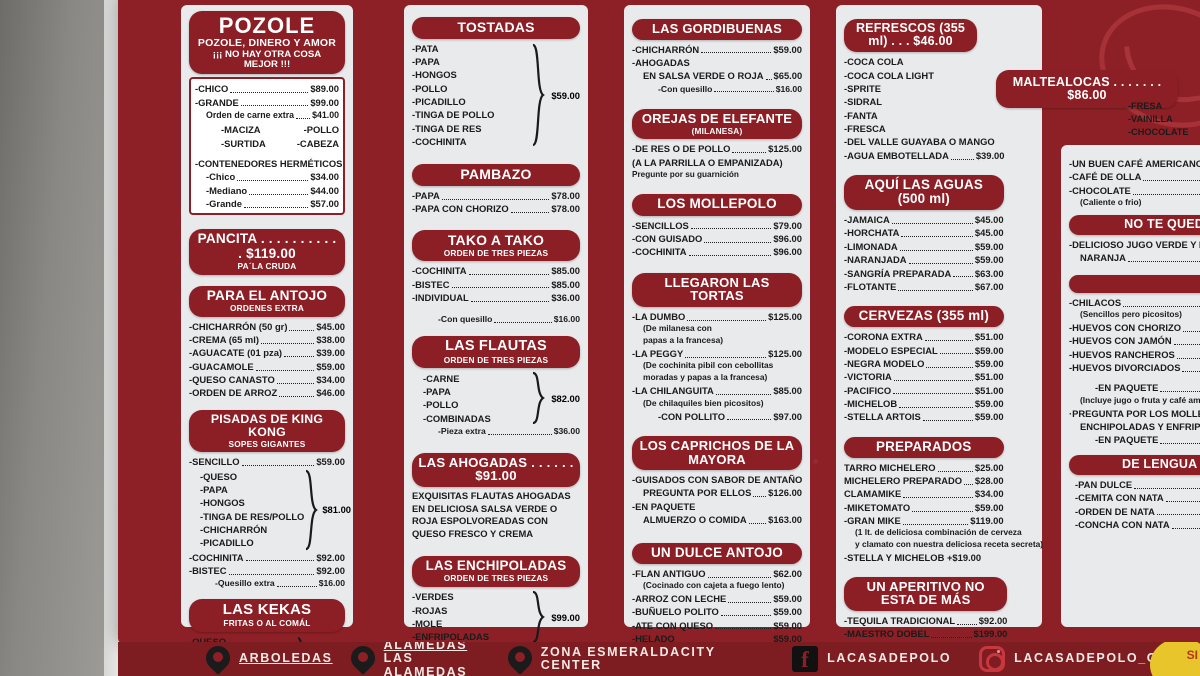 Image resolution: width=1200 pixels, height=676 pixels. Describe the element at coordinates (924, 260) in the screenshot. I see `menu-item: -NARANJADA $59.00` at that location.